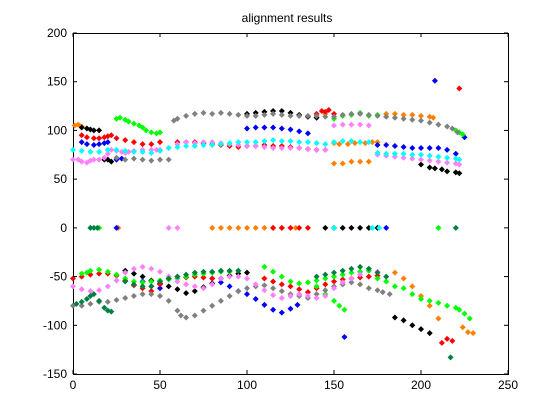  Describe the element at coordinates (57, 130) in the screenshot. I see `y-tick-label: 100` at that location.